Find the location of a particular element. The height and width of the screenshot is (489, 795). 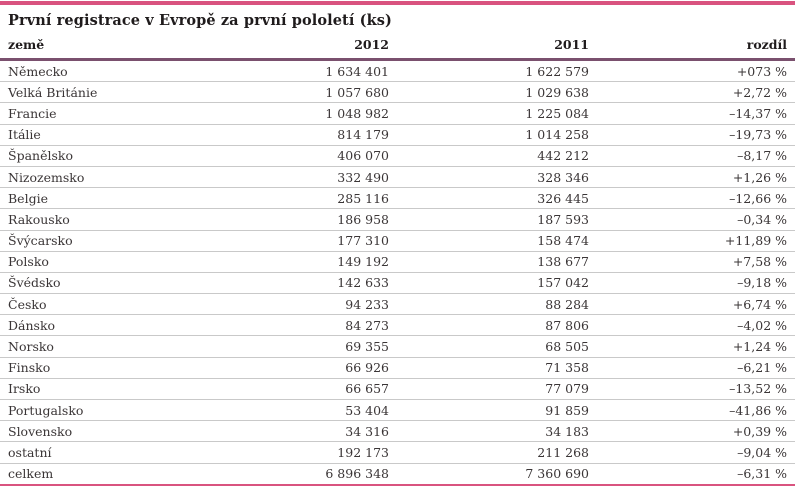

country-cell: Francie is located at coordinates (100, 113).